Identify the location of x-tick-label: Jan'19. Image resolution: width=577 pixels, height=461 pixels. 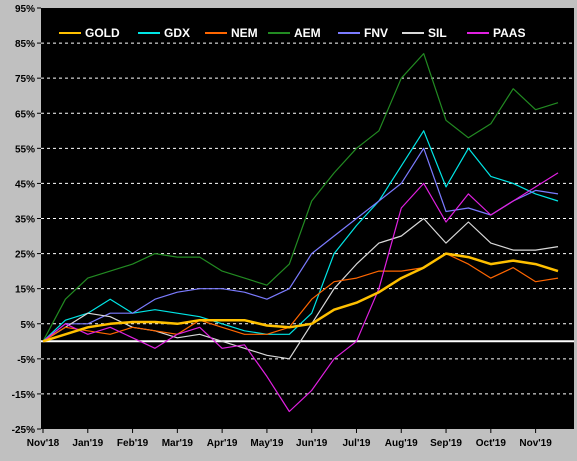
(87, 443).